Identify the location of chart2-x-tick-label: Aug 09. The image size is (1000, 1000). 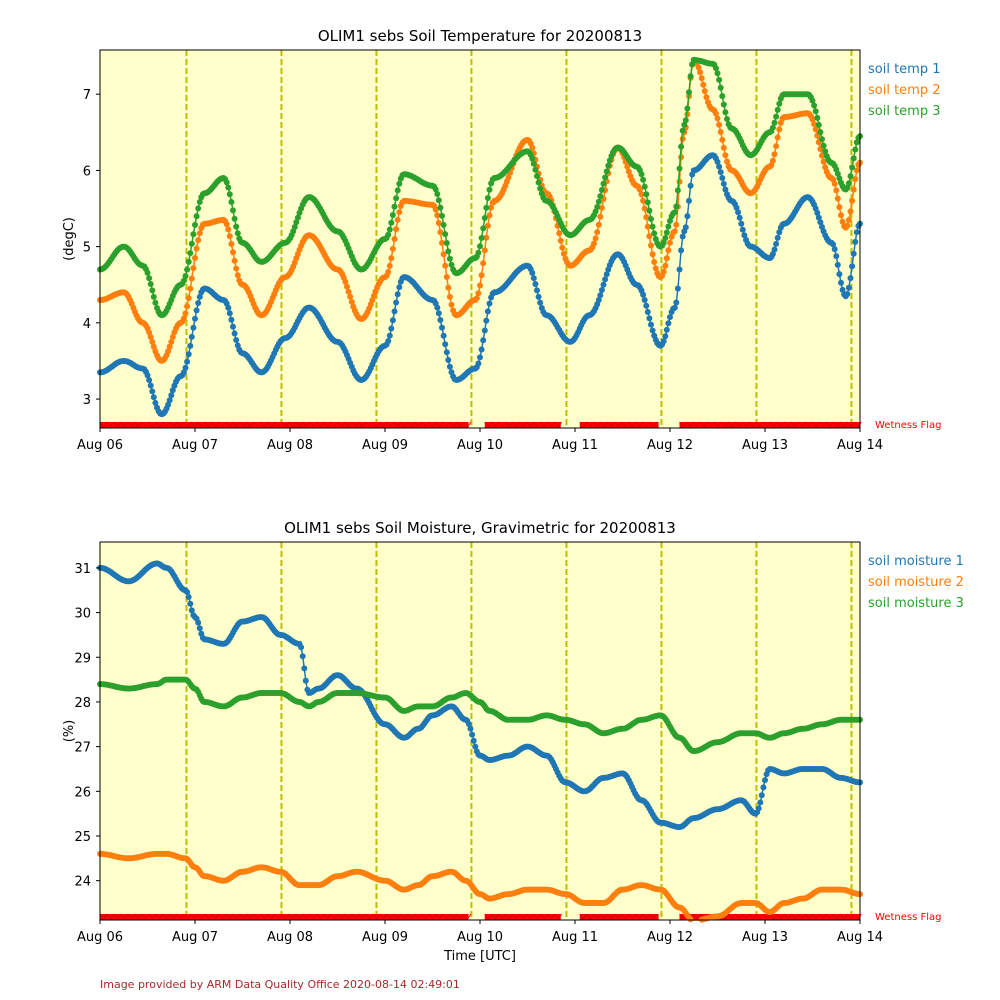
(385, 937).